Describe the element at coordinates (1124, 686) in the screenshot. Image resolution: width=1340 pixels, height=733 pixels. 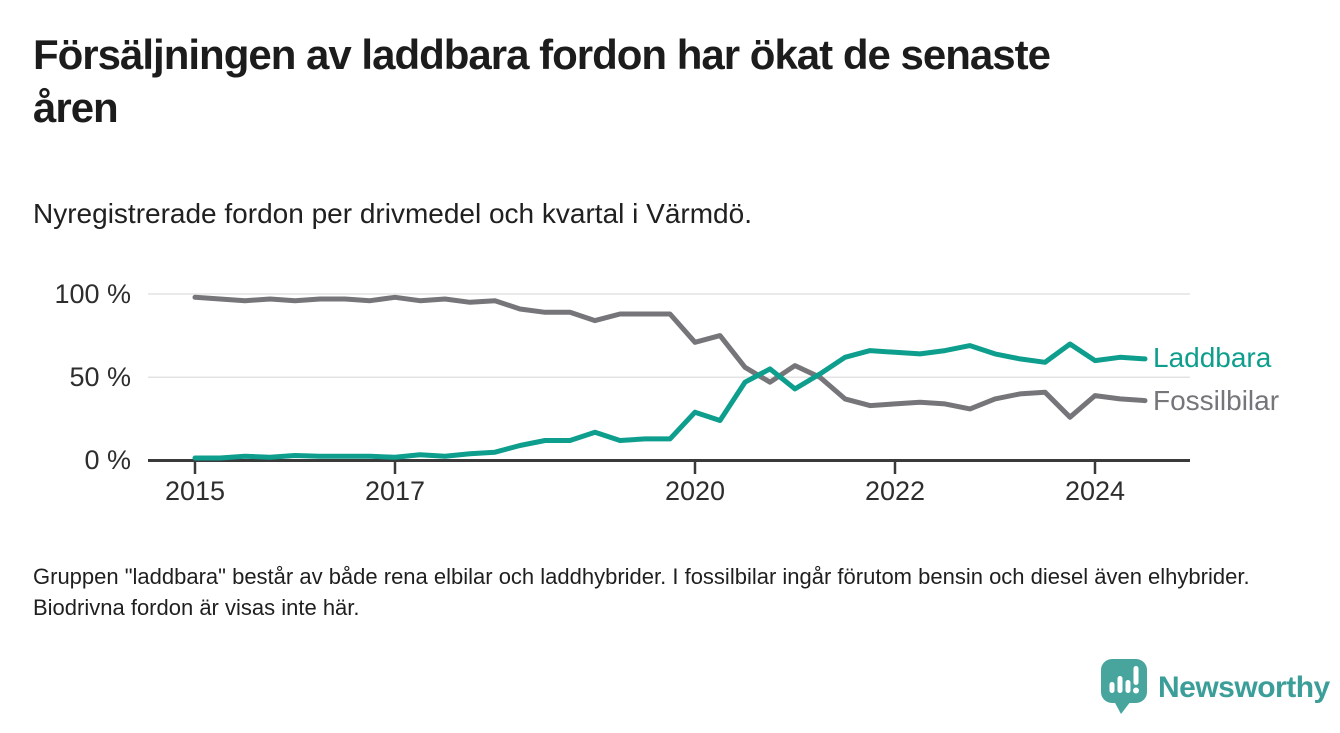
I see `newsworthy-logo-mark-icon` at that location.